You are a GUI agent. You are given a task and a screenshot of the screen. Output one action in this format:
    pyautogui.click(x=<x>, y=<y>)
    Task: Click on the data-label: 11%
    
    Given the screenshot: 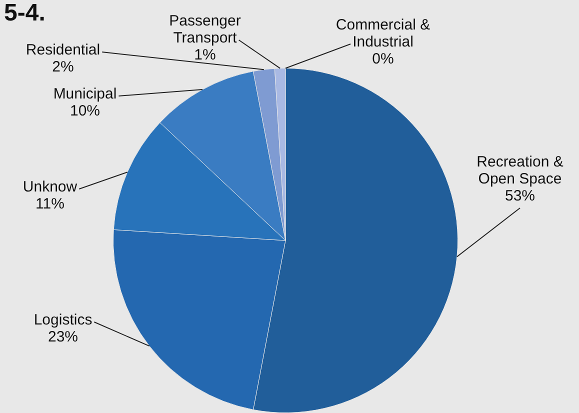 What is the action you would take?
    pyautogui.click(x=50, y=204)
    